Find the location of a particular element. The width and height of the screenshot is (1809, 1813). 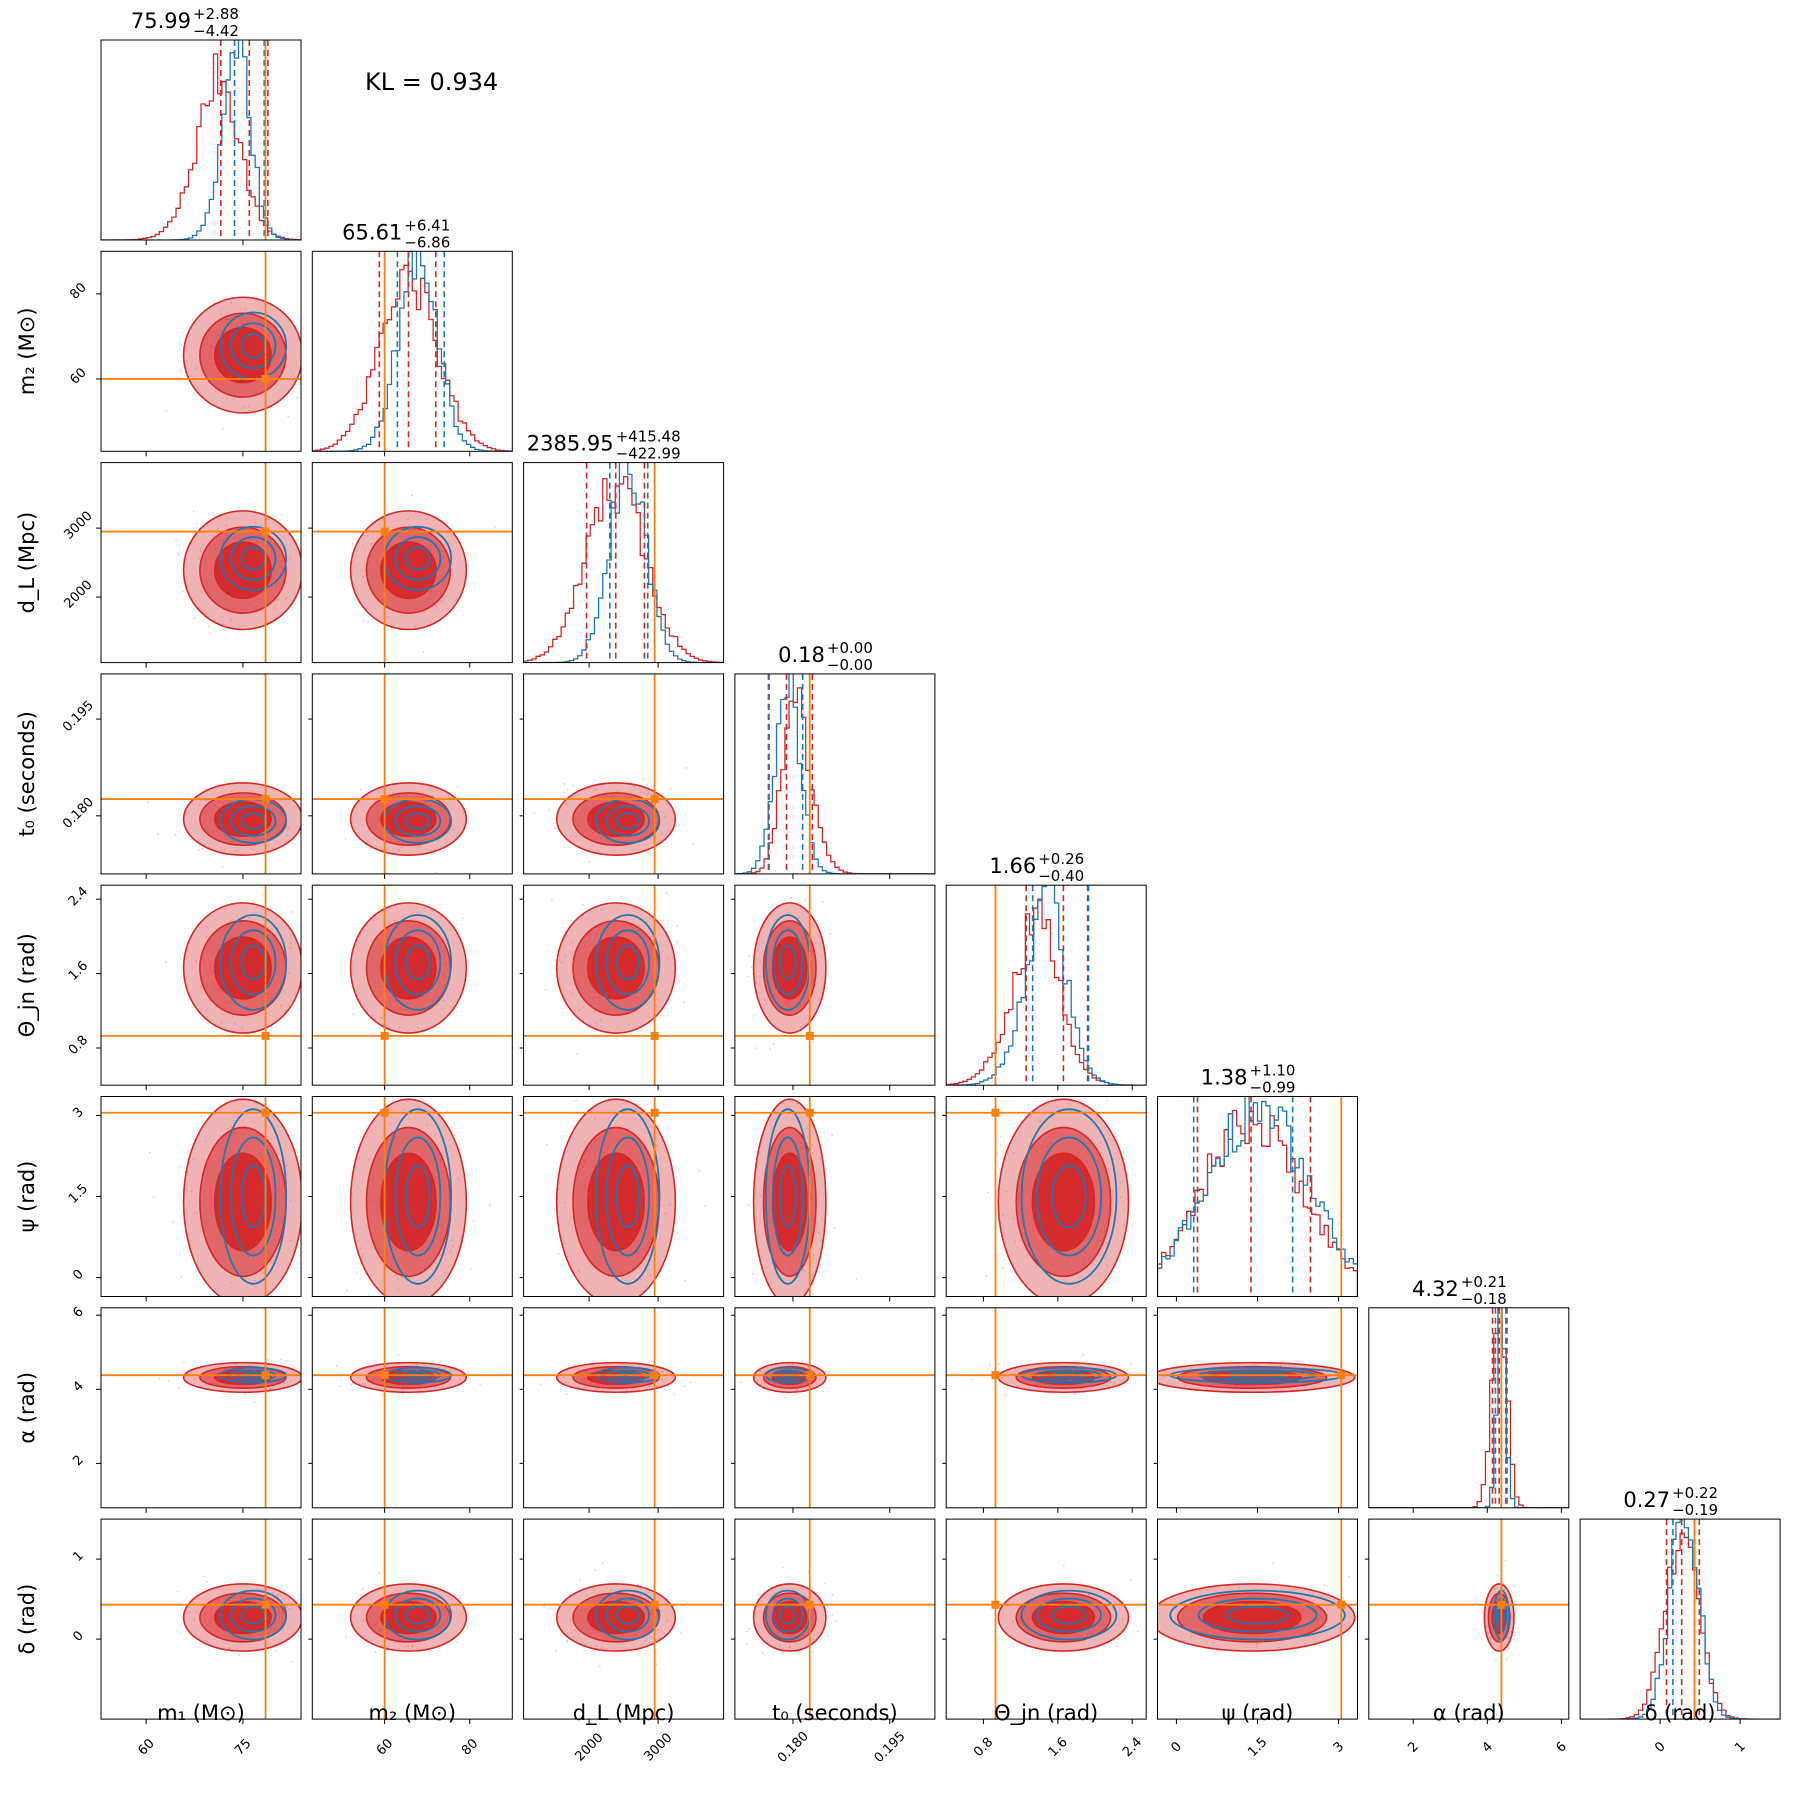

histogram-title-minus: −0.40 is located at coordinates (1061, 876).